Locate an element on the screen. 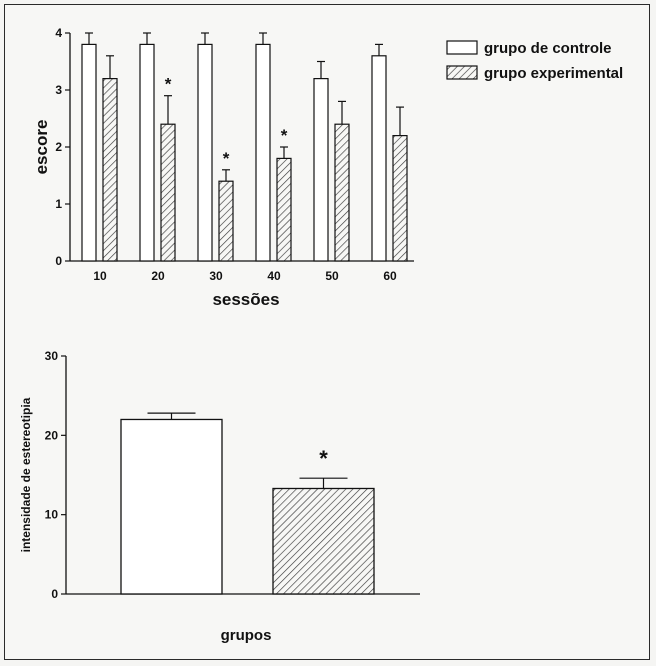  legend-swatch-control is located at coordinates (462, 47).